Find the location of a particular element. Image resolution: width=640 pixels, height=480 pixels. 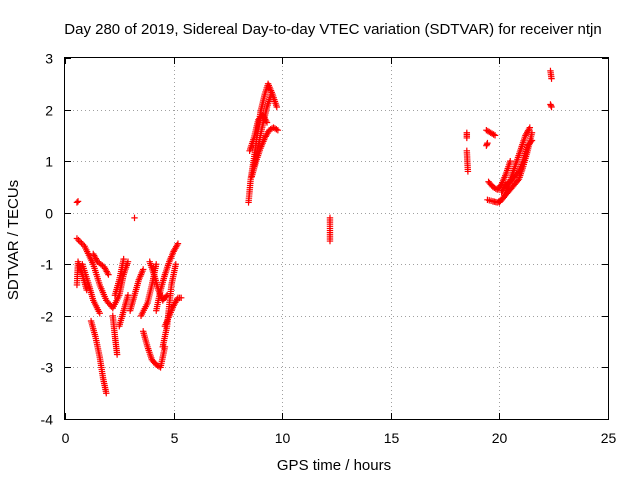

x-tick-label: 25 is located at coordinates (609, 438).